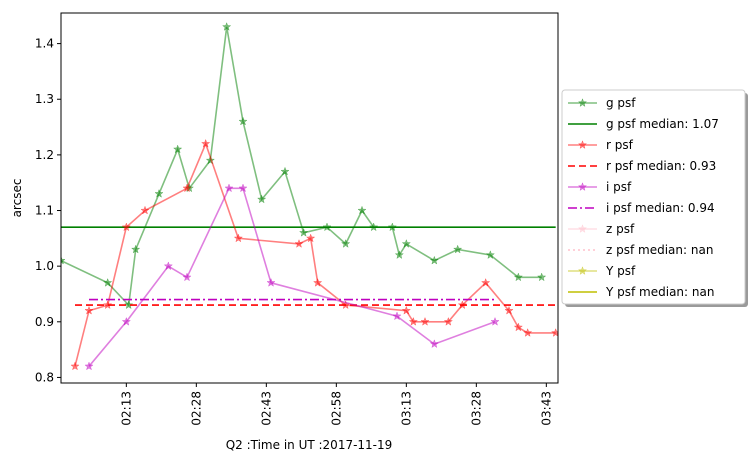 The width and height of the screenshot is (754, 462). What do you see at coordinates (44, 377) in the screenshot?
I see `y-tick-label: 0.8` at bounding box center [44, 377].